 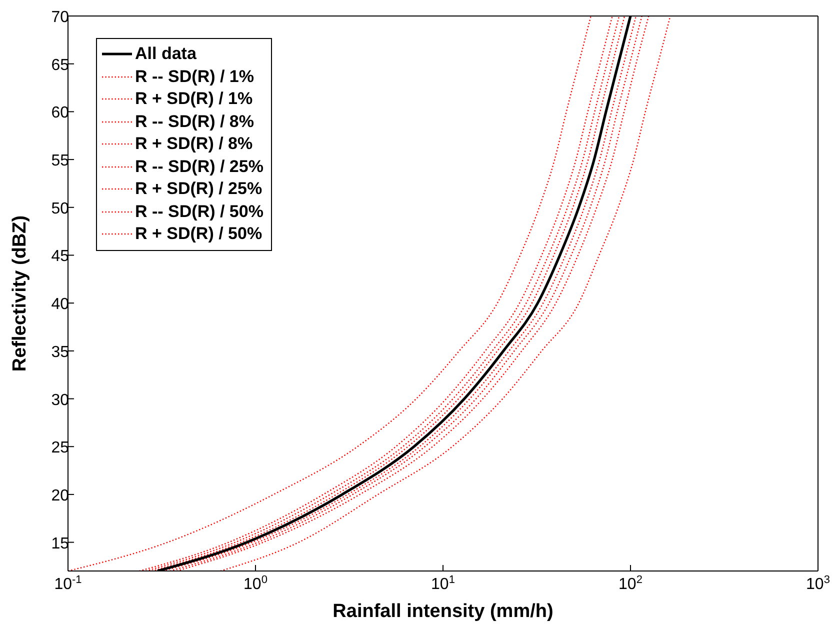 What do you see at coordinates (198, 234) in the screenshot?
I see `legend-label: R + SD(R) / 50%` at bounding box center [198, 234].